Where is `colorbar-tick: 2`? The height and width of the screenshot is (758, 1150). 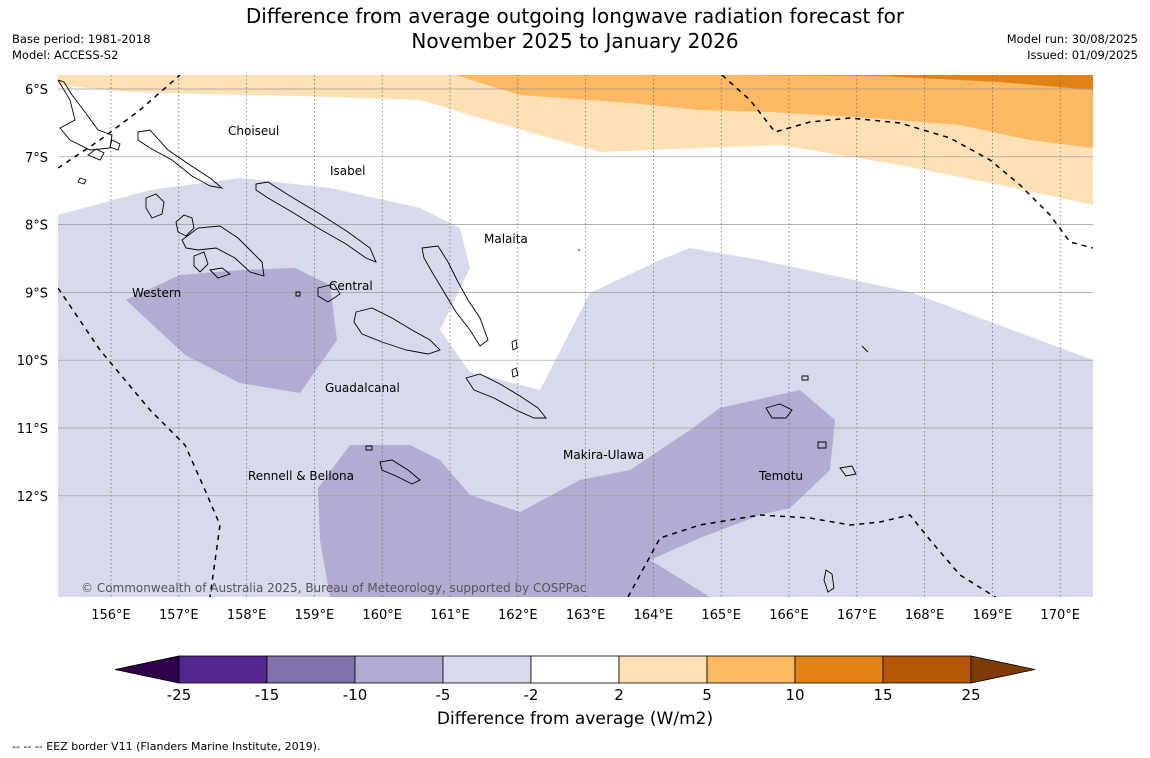
colorbar-tick: 2 is located at coordinates (619, 695).